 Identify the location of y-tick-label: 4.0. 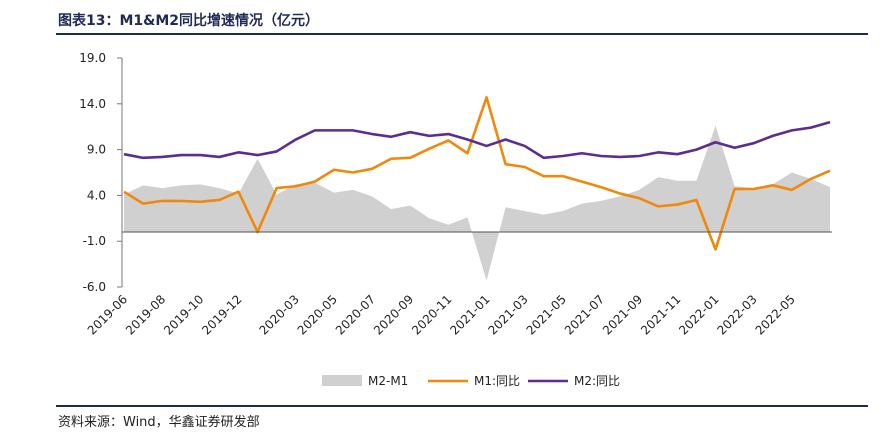
(96, 195).